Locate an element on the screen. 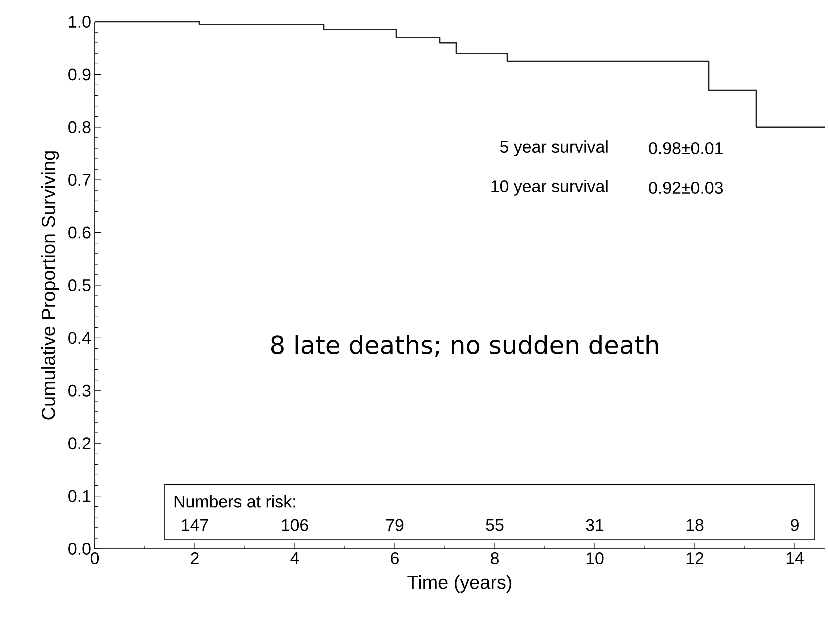 The image size is (828, 635). annotation: 8 late deaths; no sudden death is located at coordinates (464, 346).